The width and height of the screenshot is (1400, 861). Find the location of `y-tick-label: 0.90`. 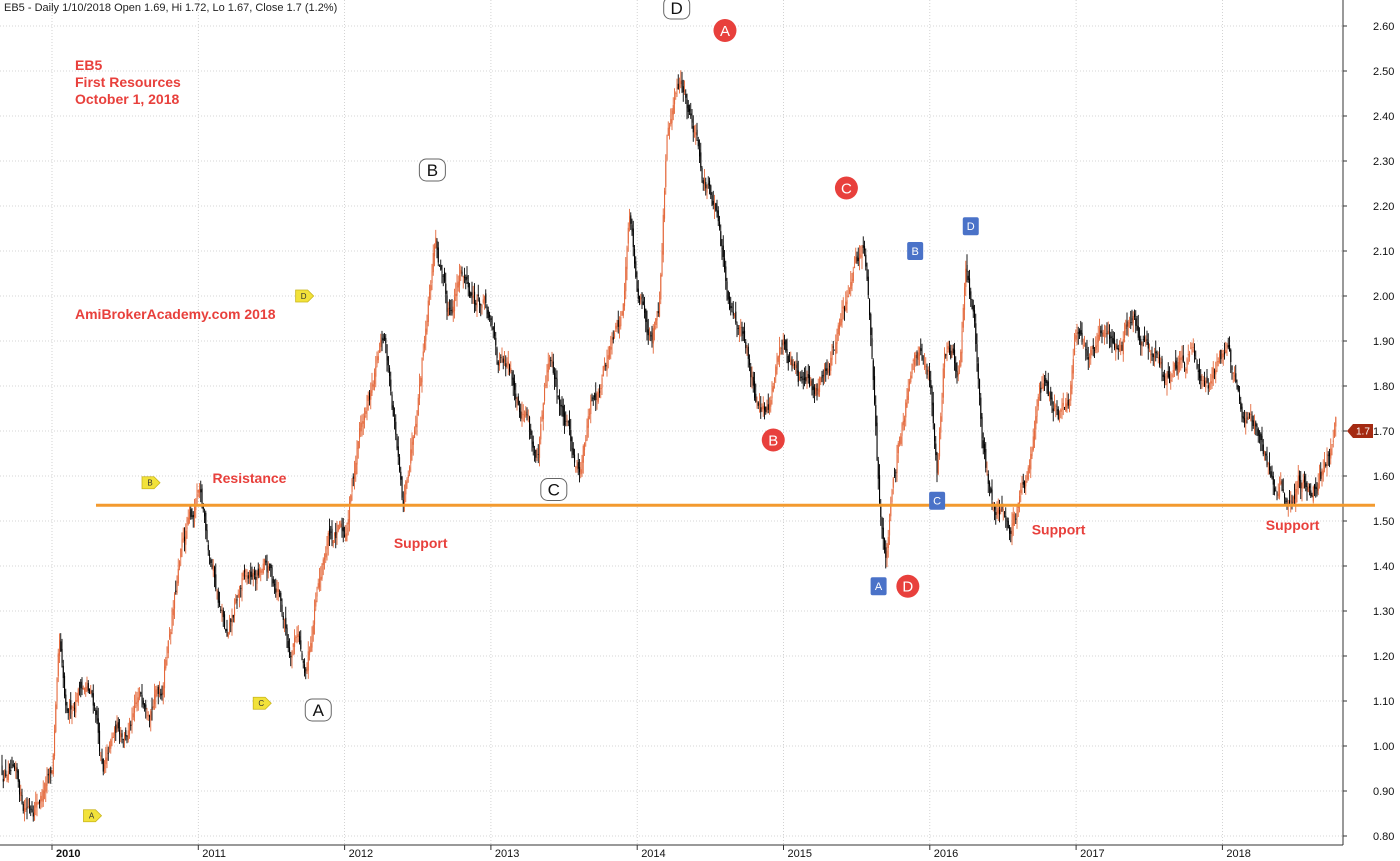

y-tick-label: 0.90 is located at coordinates (1383, 792).